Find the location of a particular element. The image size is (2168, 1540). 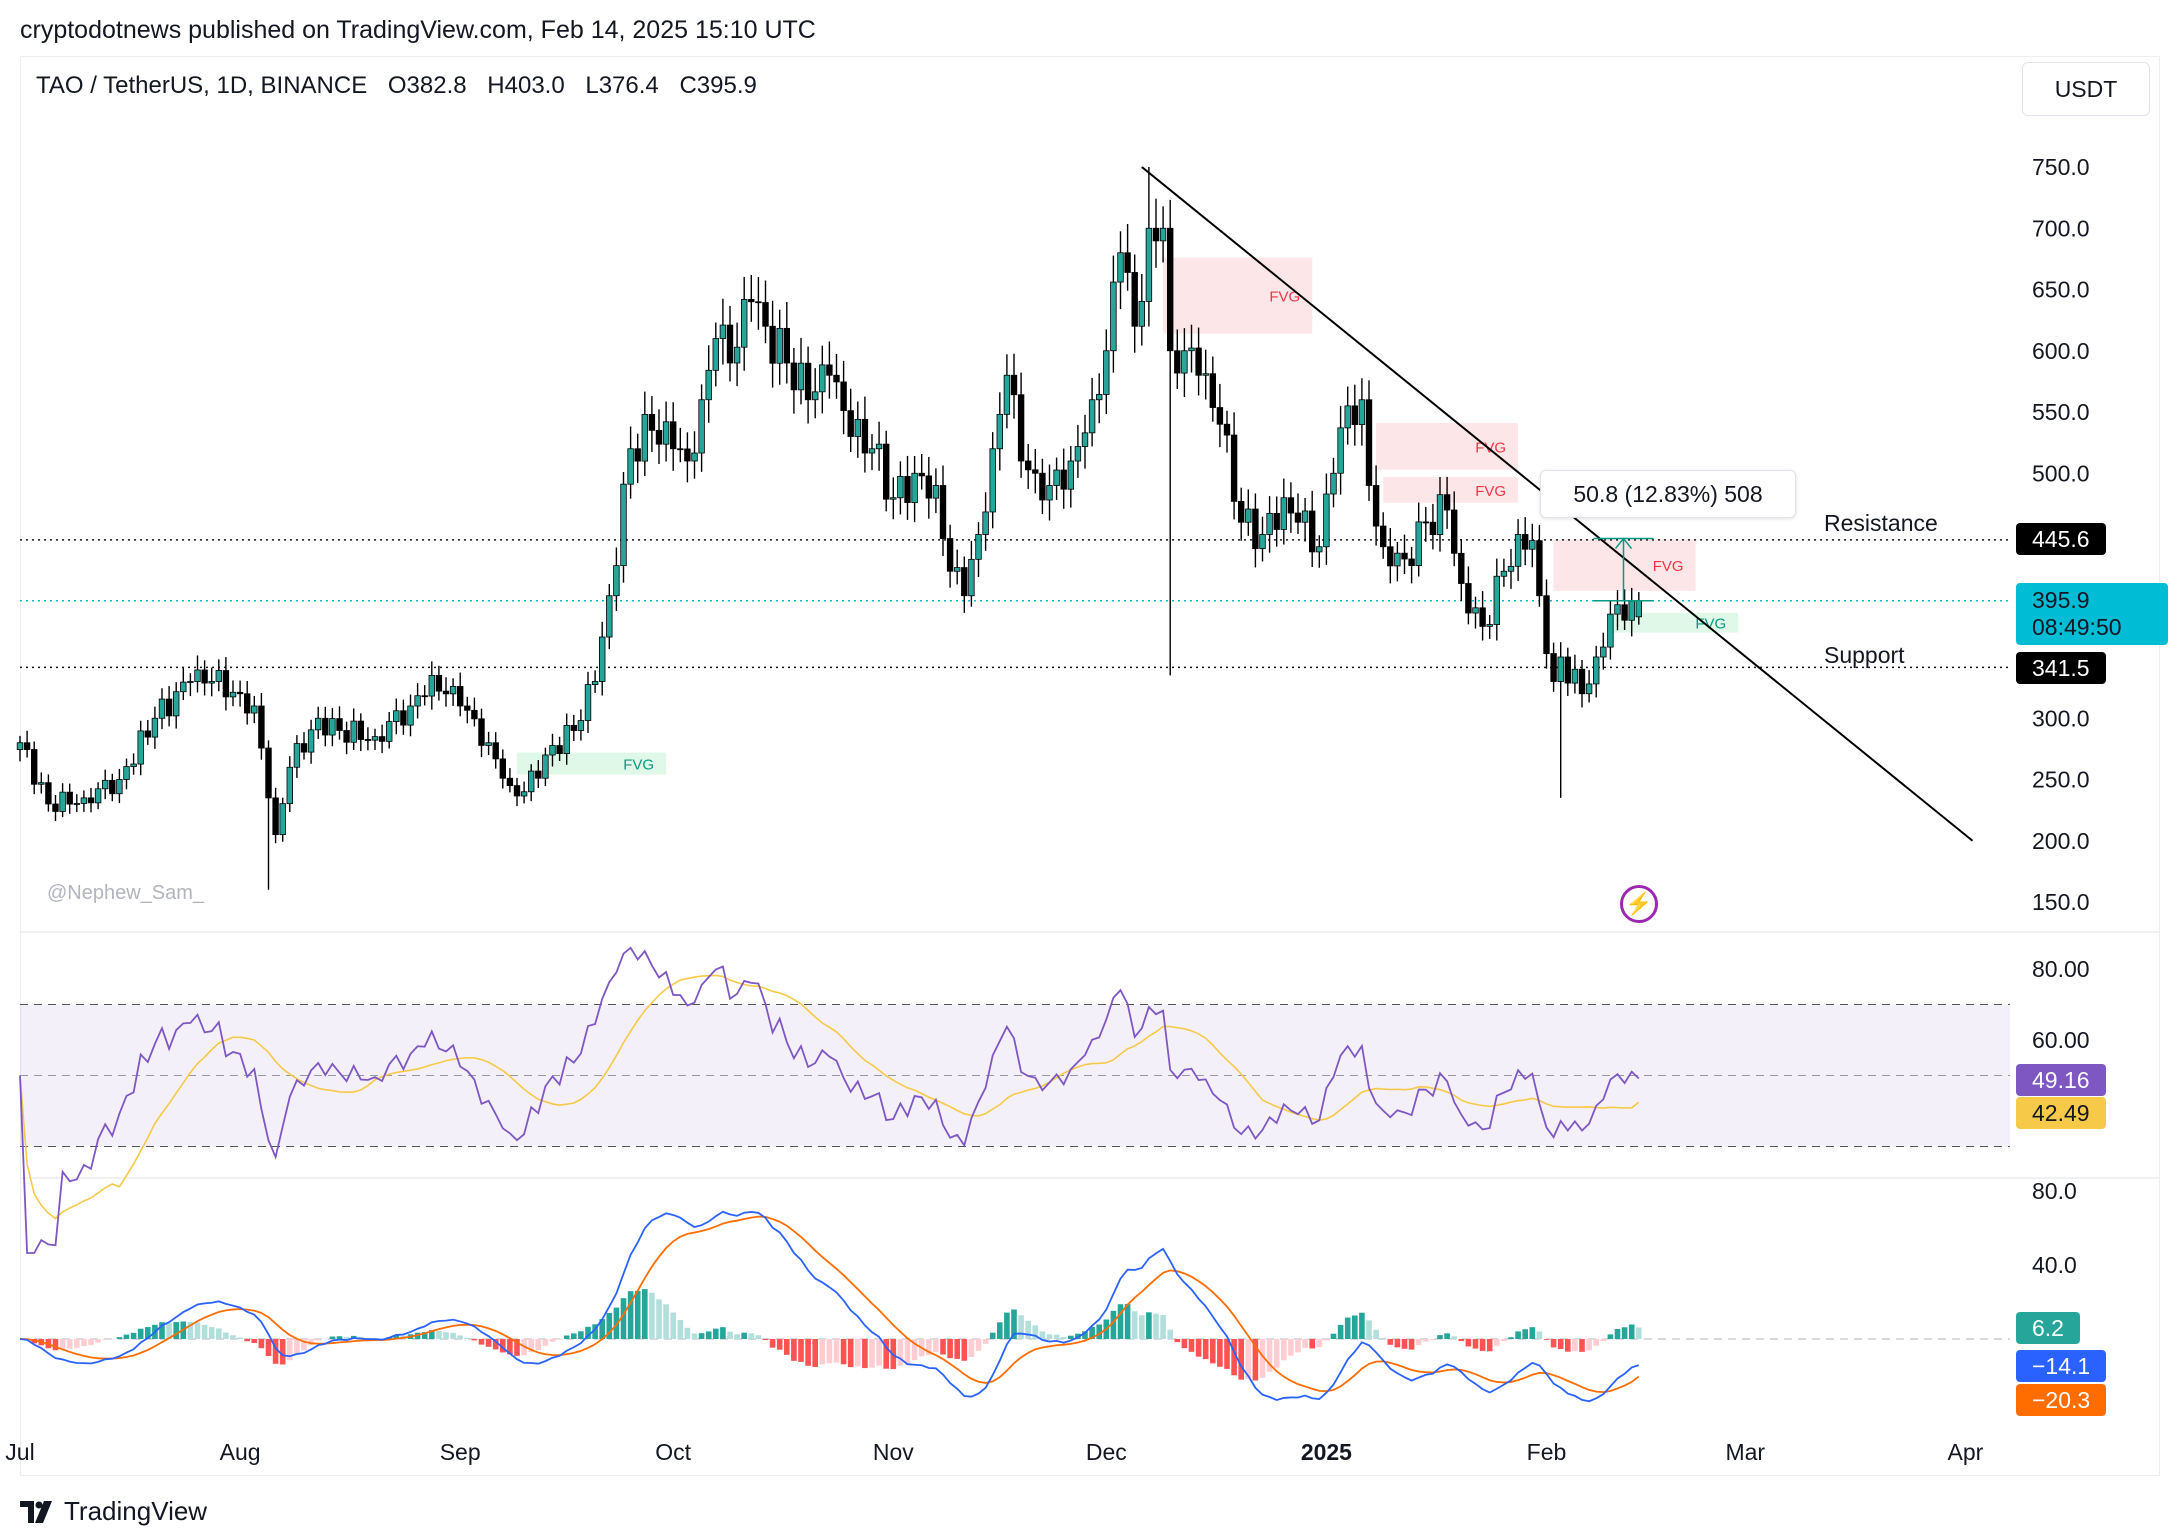

price-axis-tick: 150.0 is located at coordinates (2061, 902).